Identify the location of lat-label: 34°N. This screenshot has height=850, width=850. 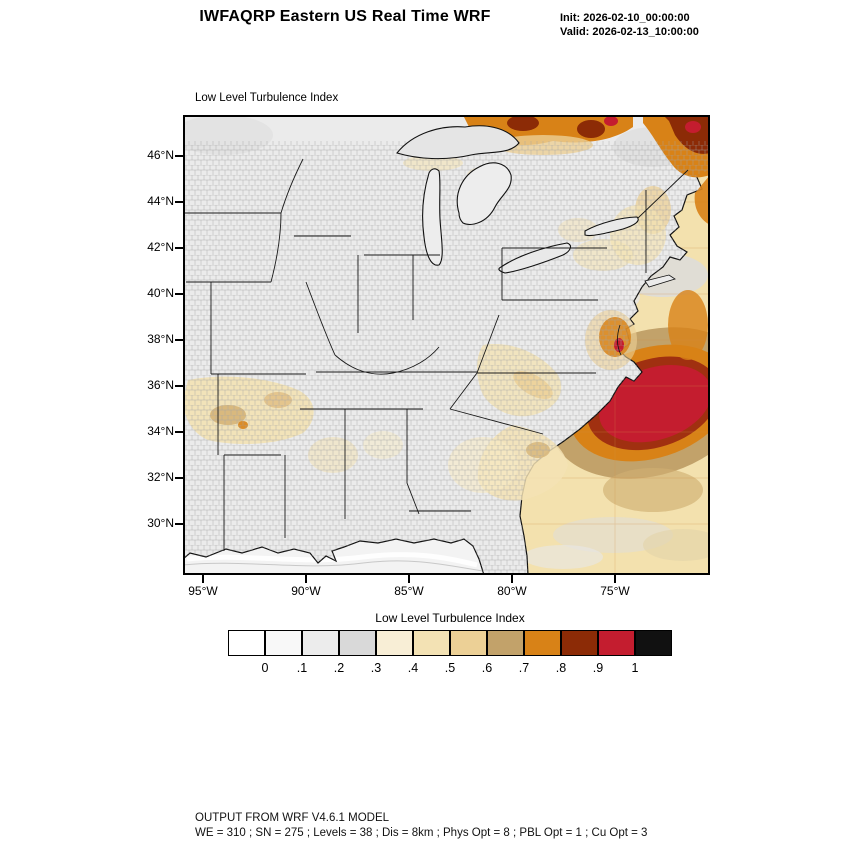
(160, 431).